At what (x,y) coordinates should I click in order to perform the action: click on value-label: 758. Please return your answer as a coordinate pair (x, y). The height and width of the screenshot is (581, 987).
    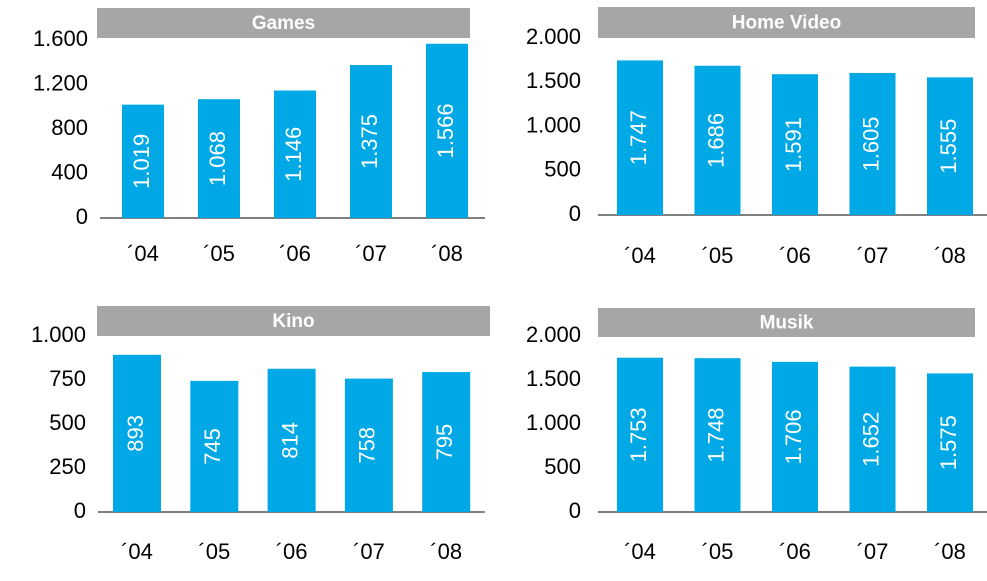
    Looking at the image, I should click on (367, 445).